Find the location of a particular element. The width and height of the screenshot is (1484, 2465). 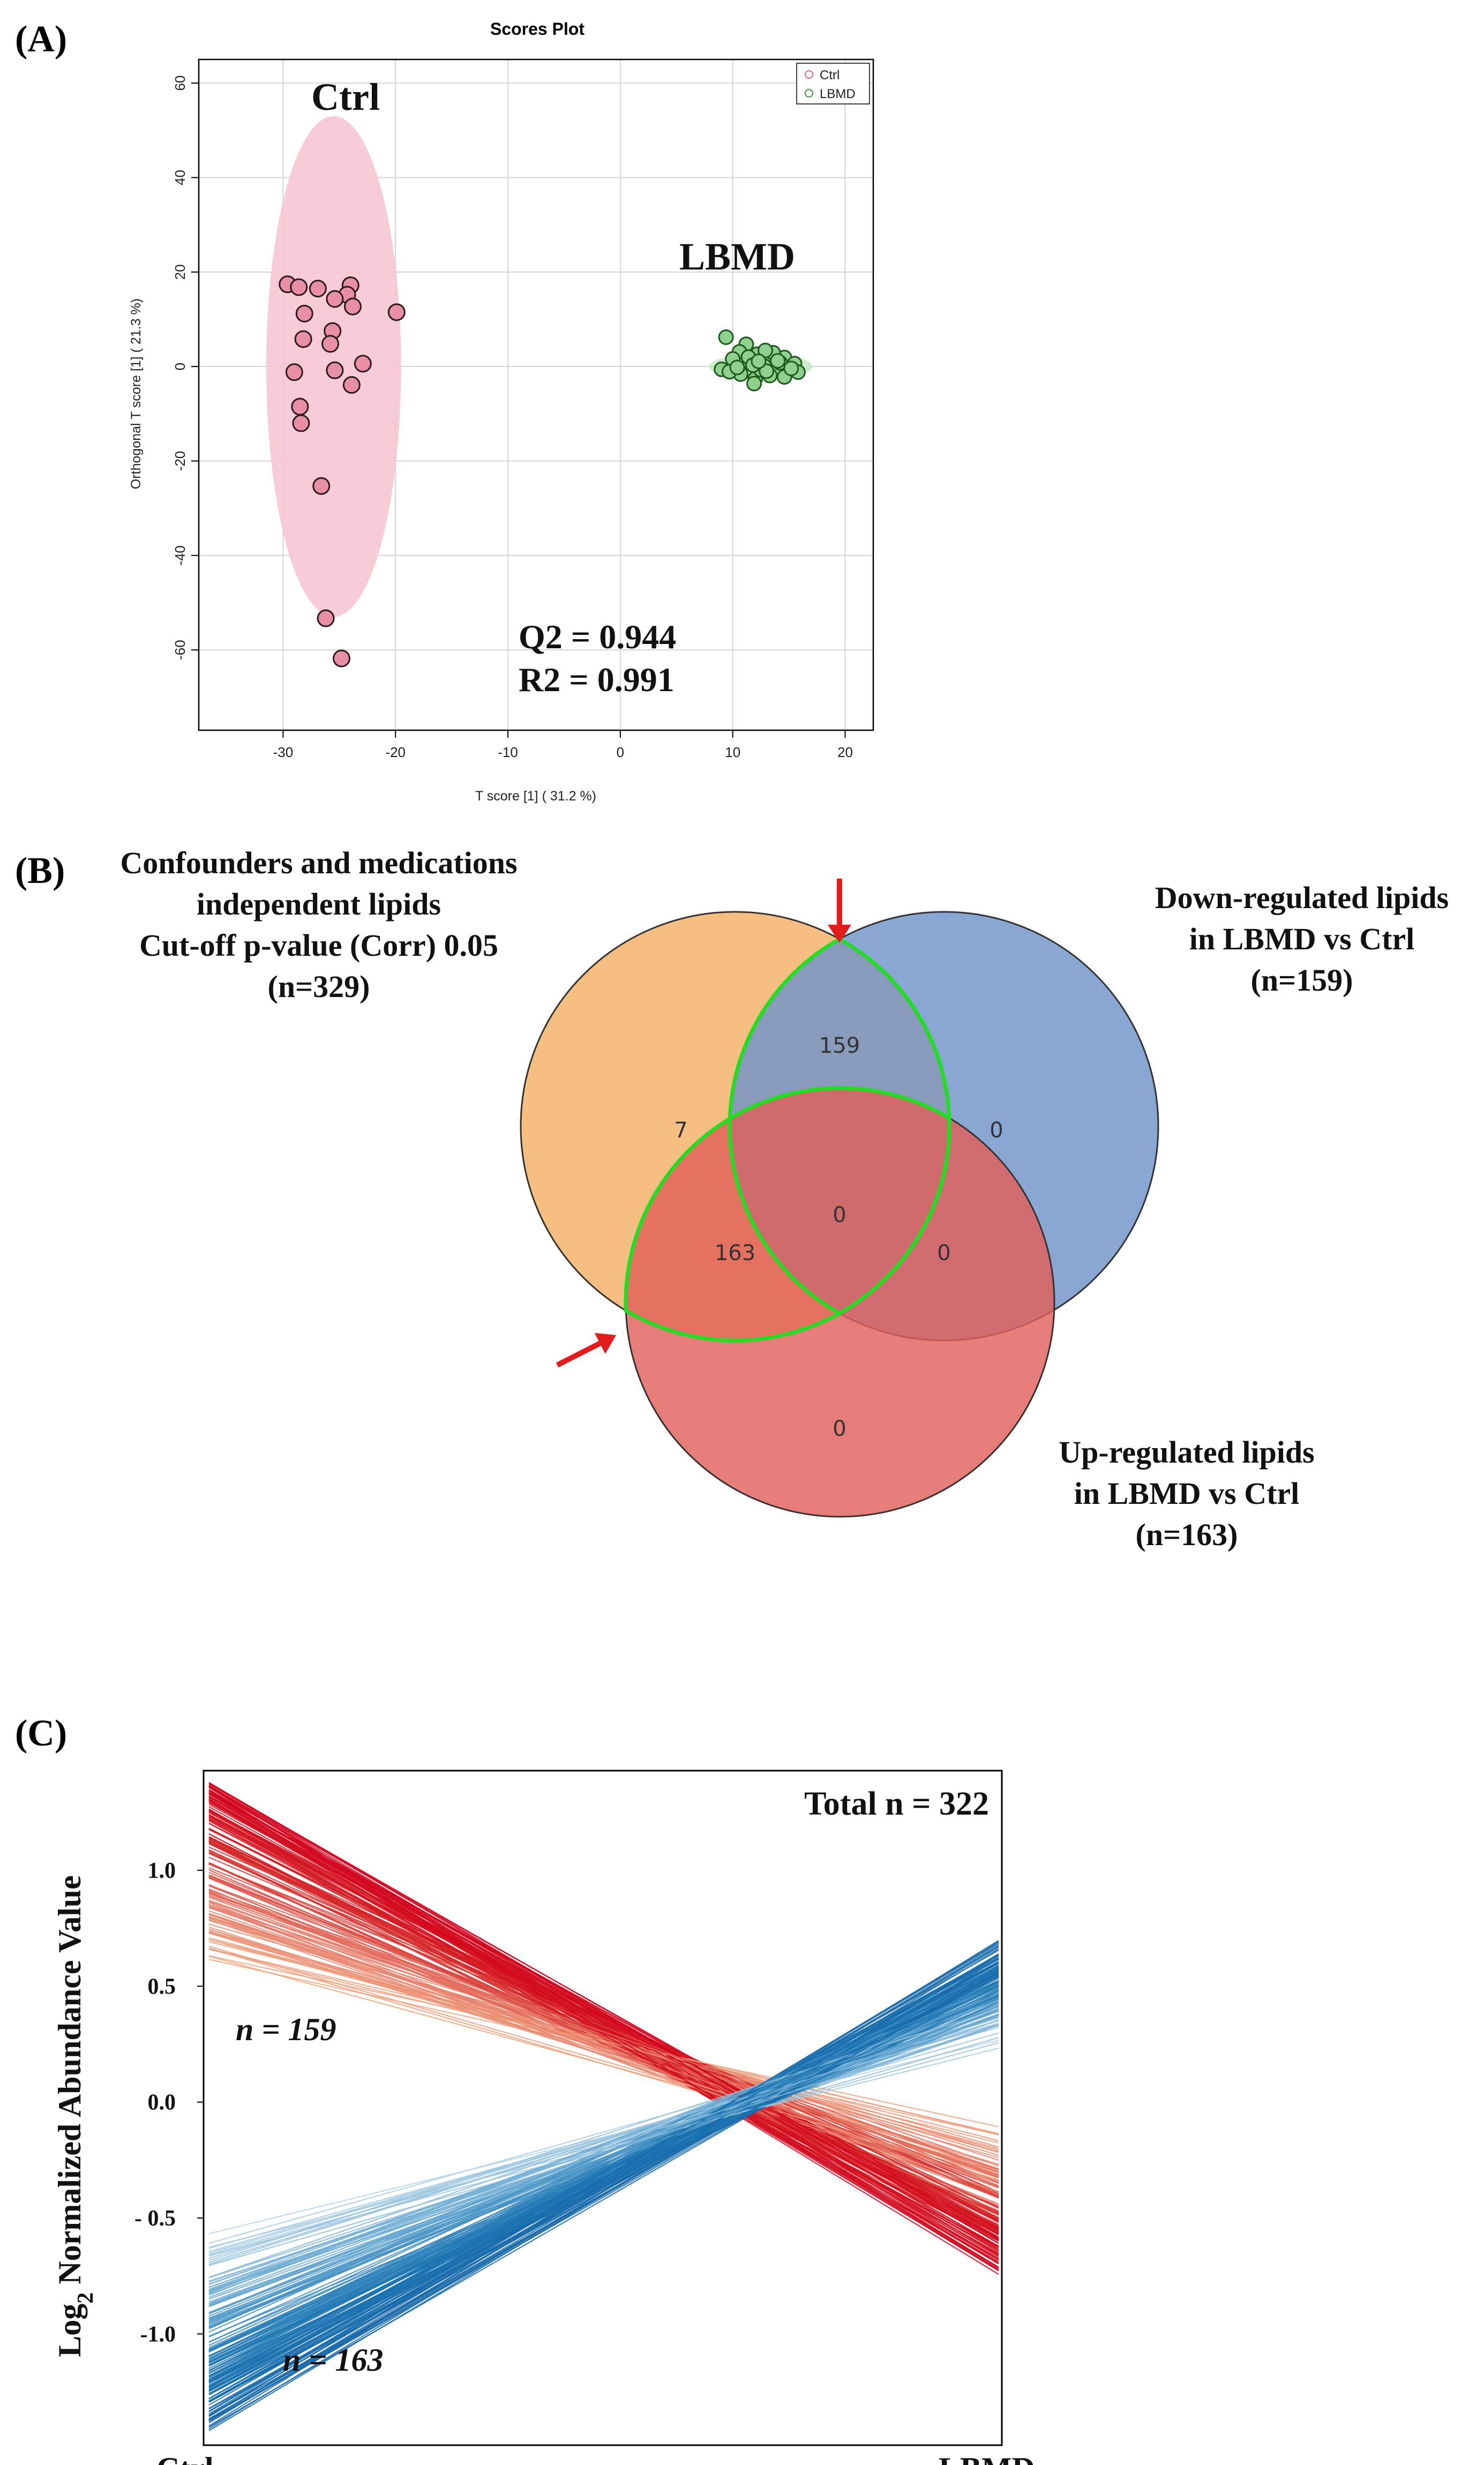

venn-set-label-down-line: Down-regulated lipids is located at coordinates (1302, 897).